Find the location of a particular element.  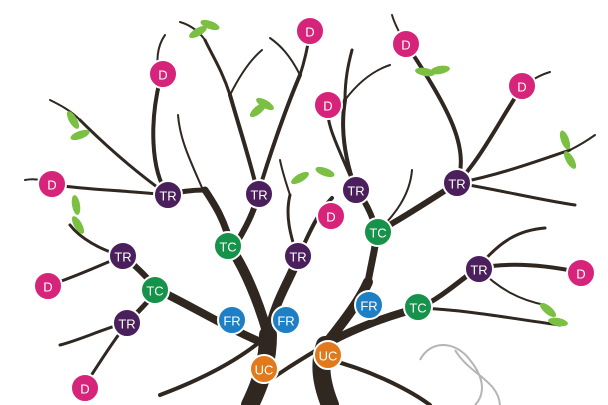

hanging-string is located at coordinates (460, 374).